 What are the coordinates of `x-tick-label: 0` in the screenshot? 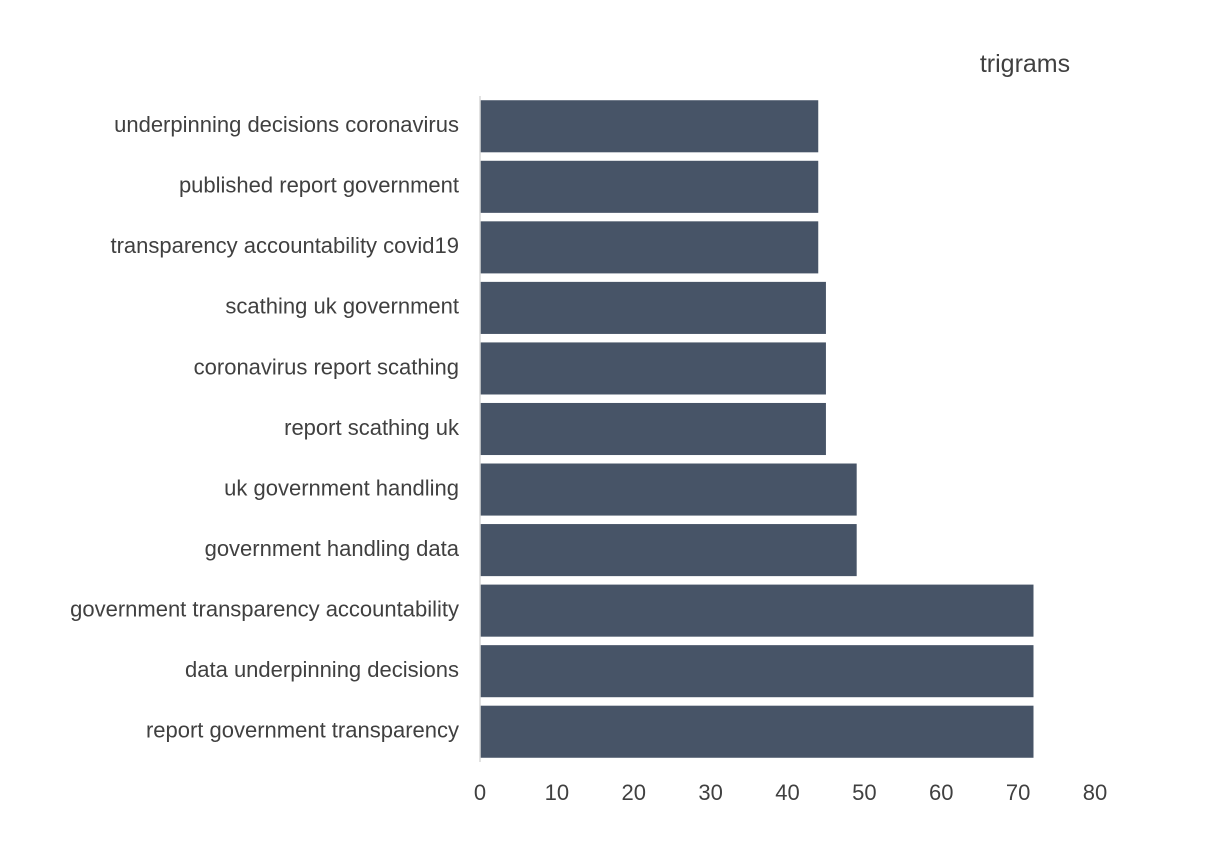 It's located at (480, 792).